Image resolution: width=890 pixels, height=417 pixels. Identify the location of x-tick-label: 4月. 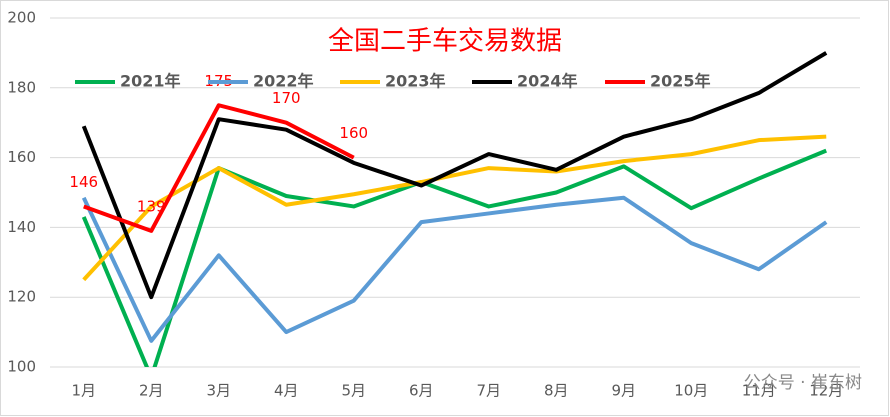
(286, 391).